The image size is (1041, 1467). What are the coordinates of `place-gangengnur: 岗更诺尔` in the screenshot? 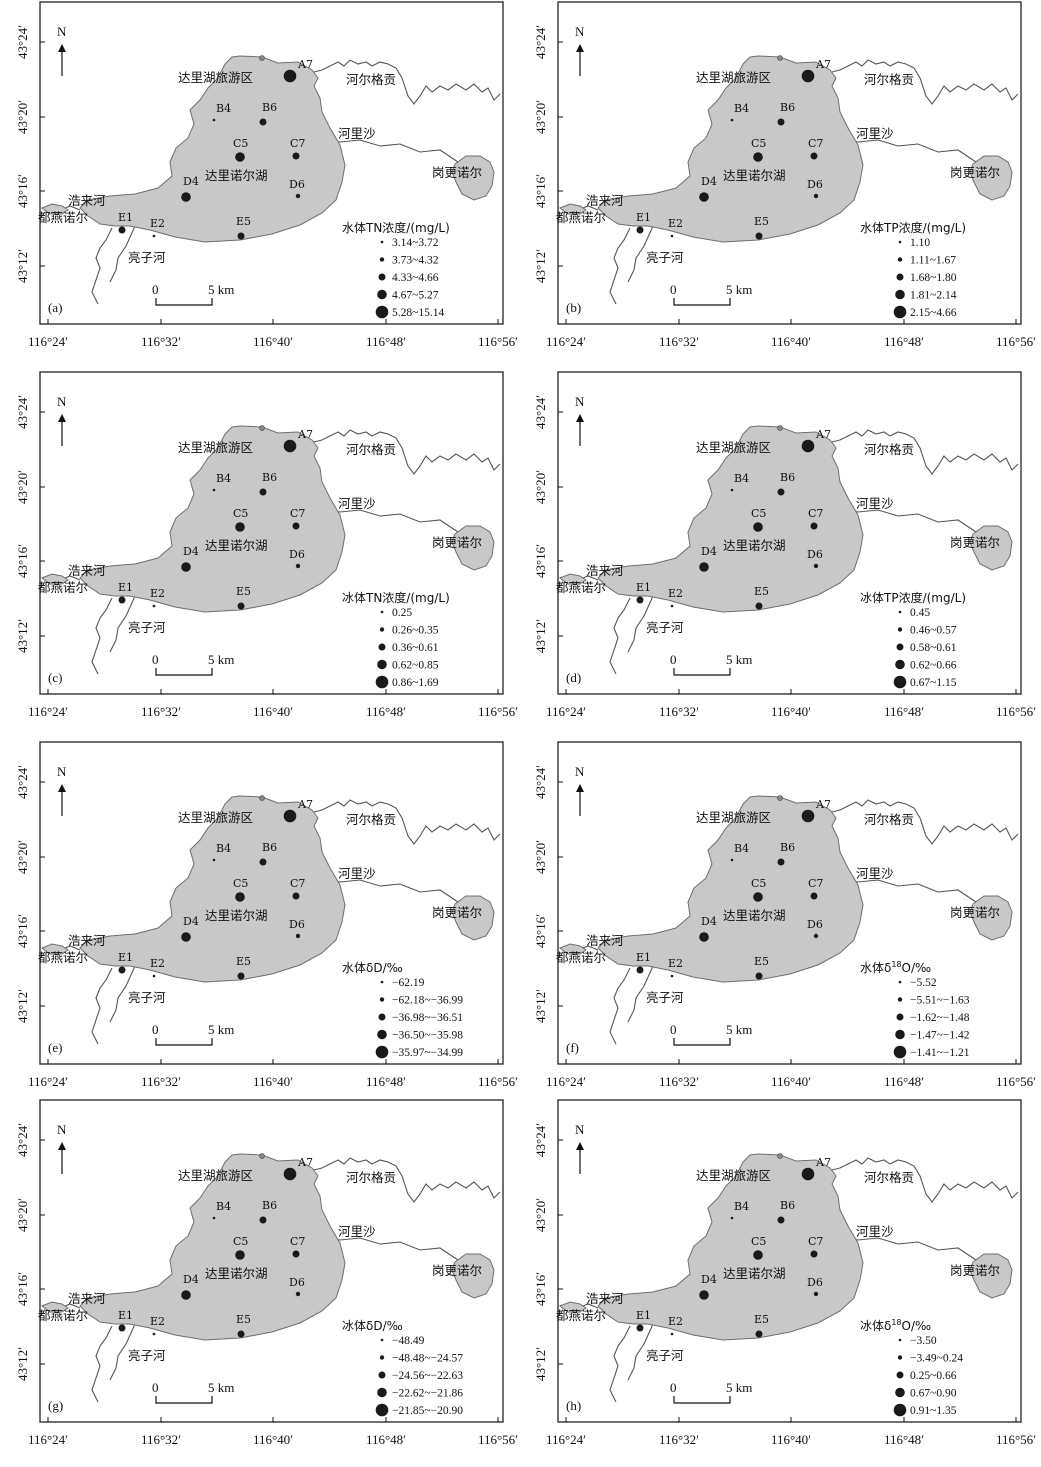 It's located at (975, 172).